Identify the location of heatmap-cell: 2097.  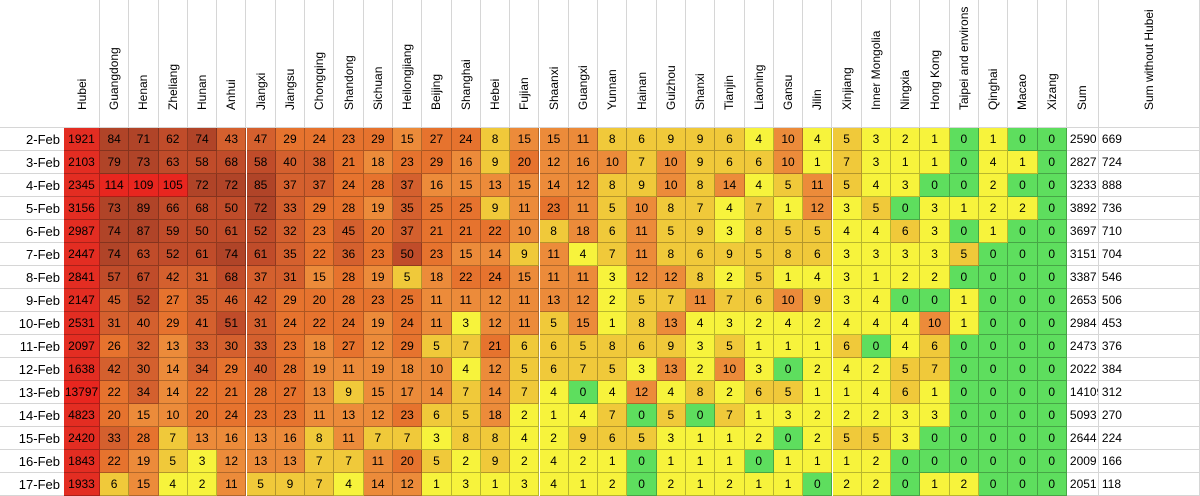
(82, 346).